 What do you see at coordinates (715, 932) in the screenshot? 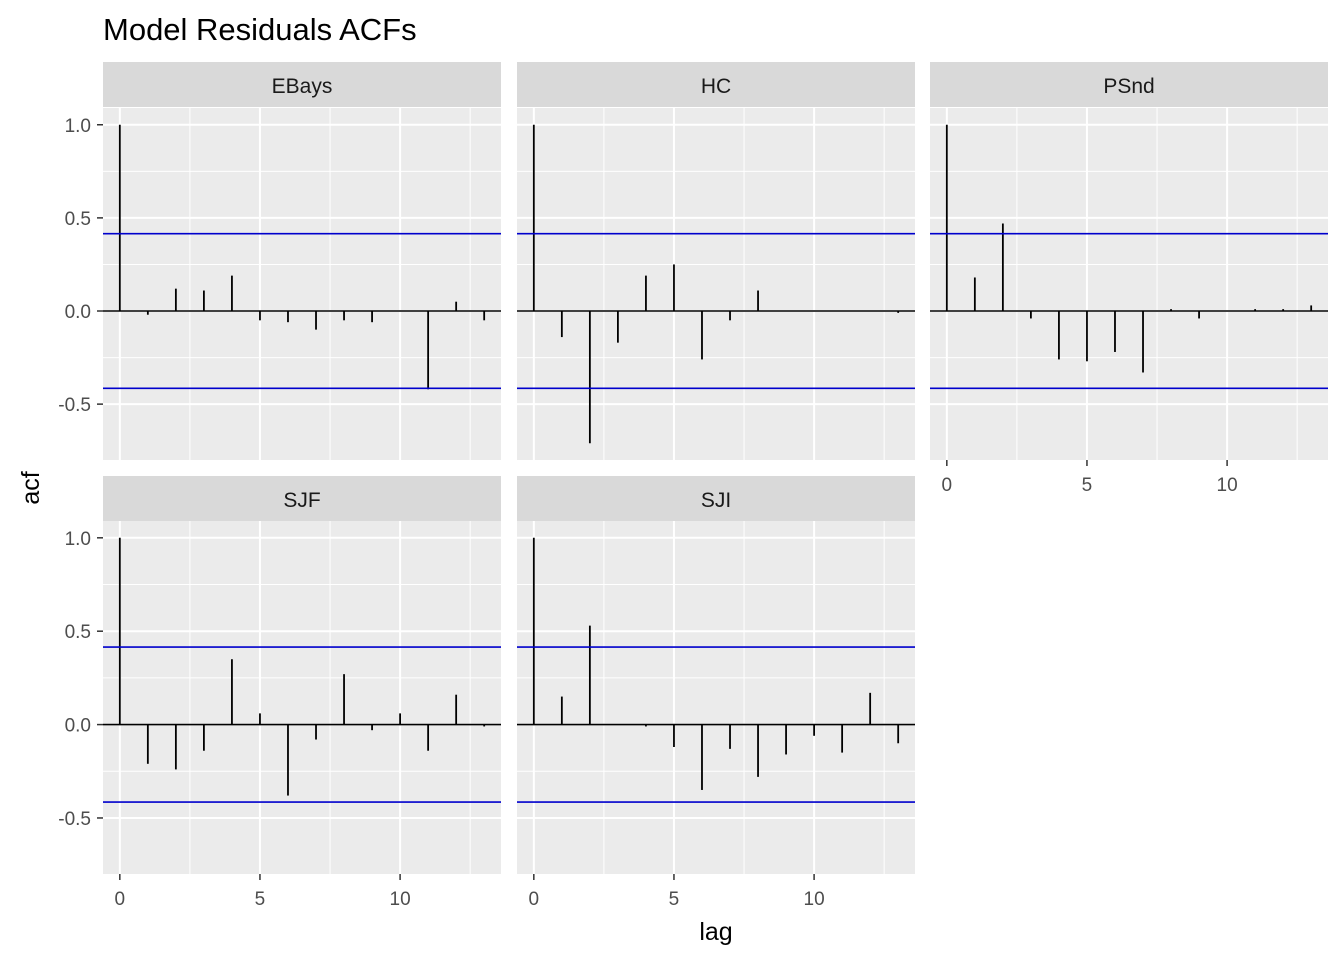
I see `x-axis-title: lag` at bounding box center [715, 932].